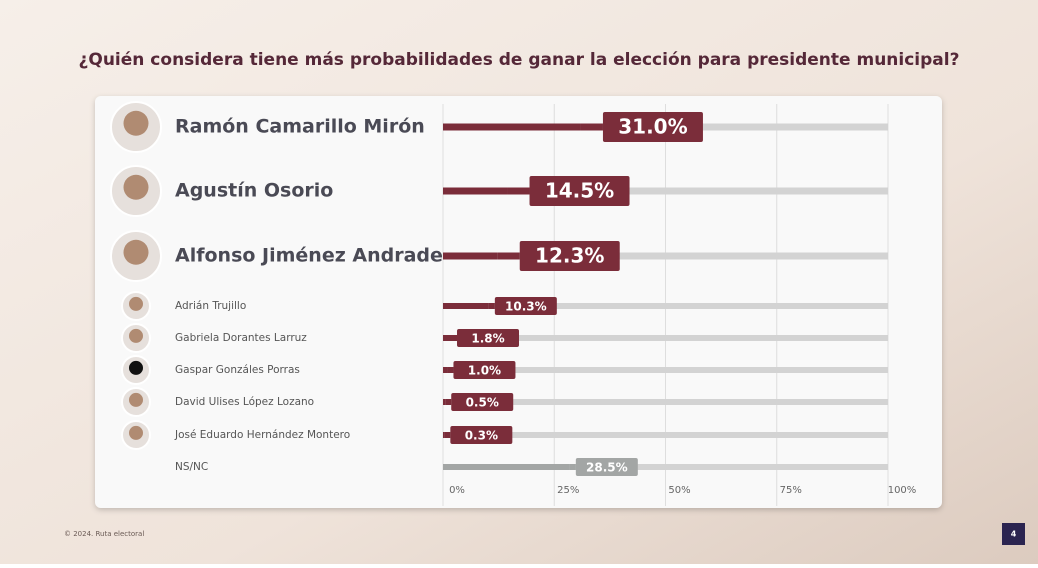  I want to click on value-label: 0.5%, so click(482, 403).